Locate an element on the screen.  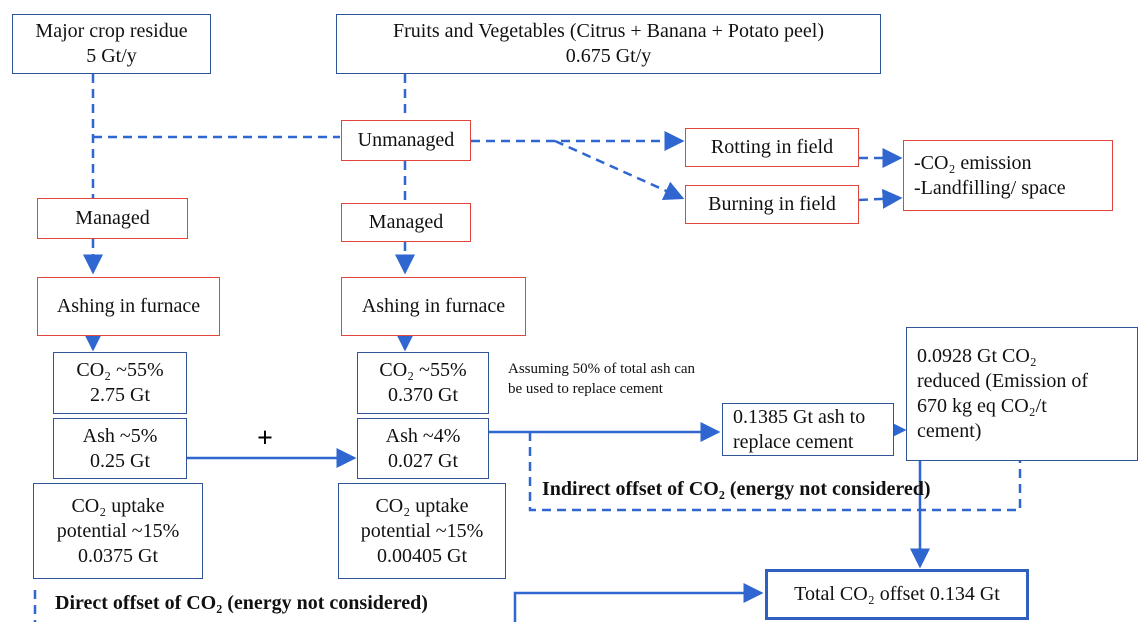
node-box: Total CO₂ offset 0.134 Gt is located at coordinates (897, 594).